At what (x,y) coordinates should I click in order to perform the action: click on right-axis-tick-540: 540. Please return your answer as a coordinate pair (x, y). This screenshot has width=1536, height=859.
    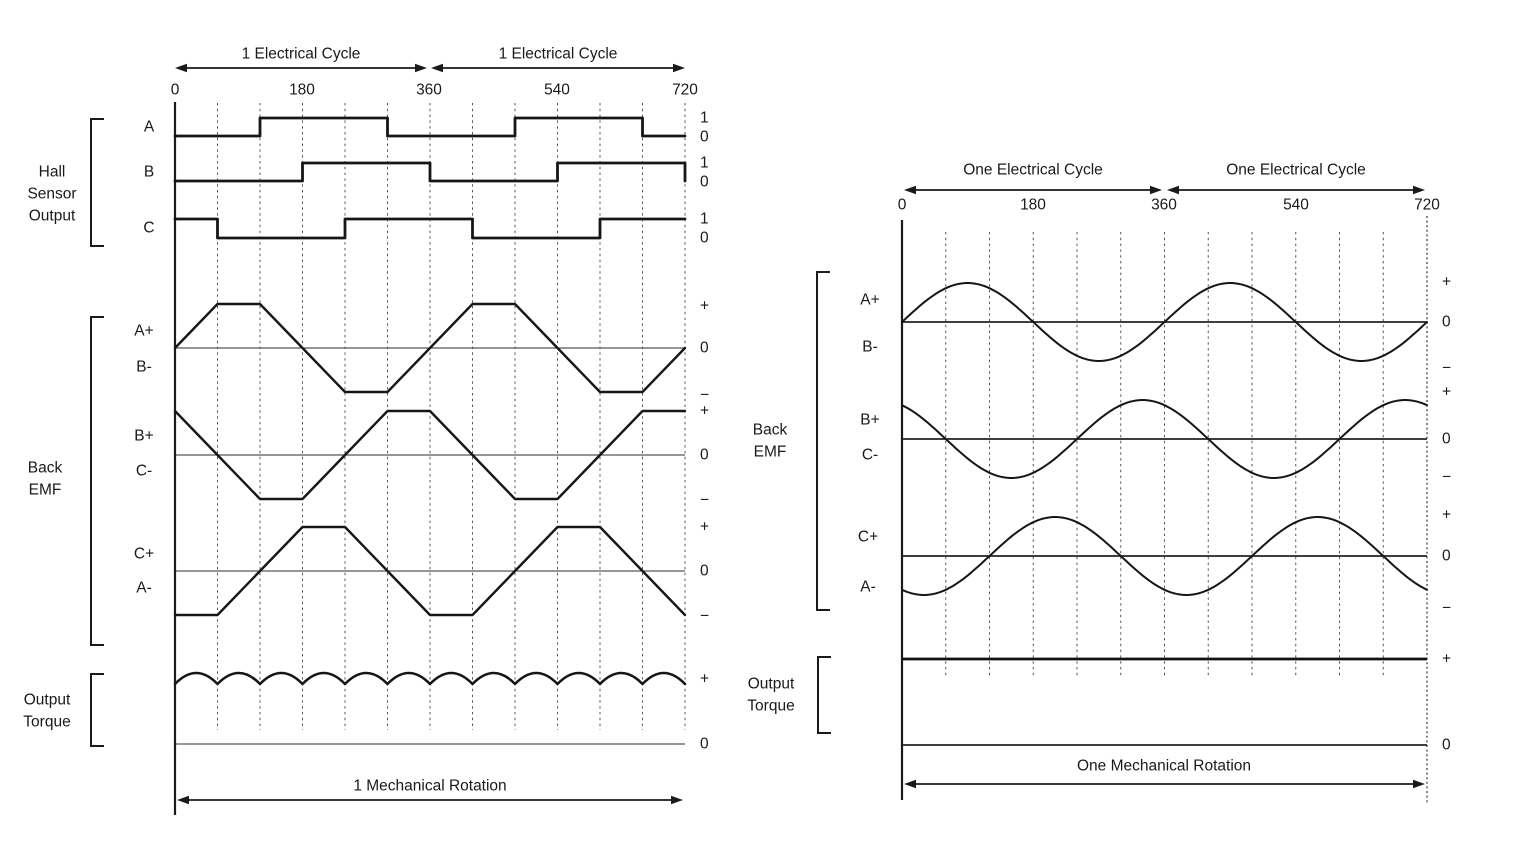
    Looking at the image, I should click on (1296, 205).